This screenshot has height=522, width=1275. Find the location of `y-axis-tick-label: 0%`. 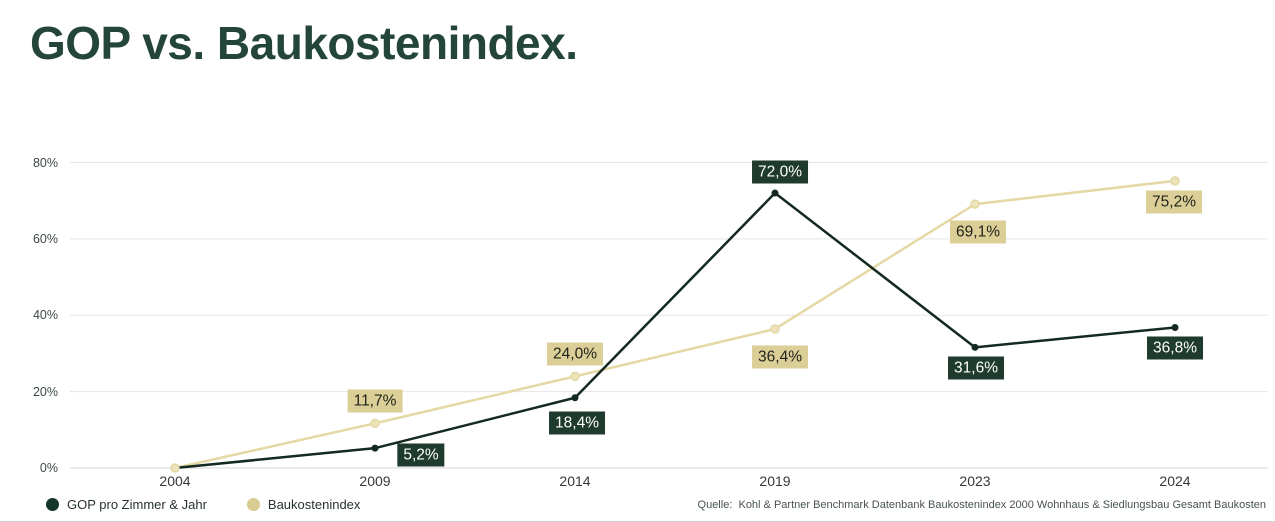

y-axis-tick-label: 0% is located at coordinates (48, 468).